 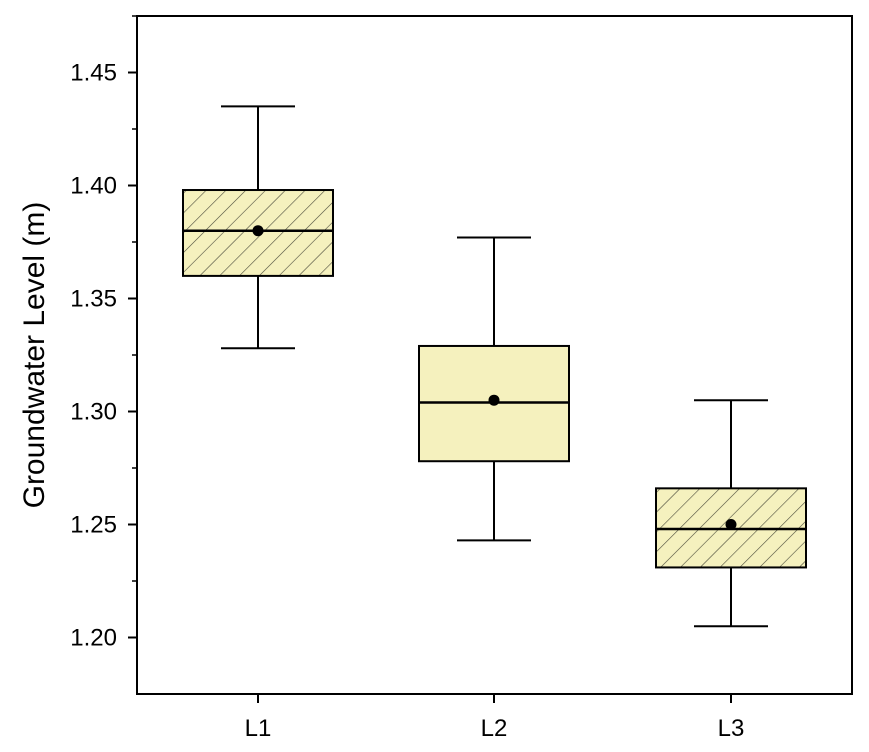 What do you see at coordinates (93, 73) in the screenshot?
I see `y-tick-label: 1.45` at bounding box center [93, 73].